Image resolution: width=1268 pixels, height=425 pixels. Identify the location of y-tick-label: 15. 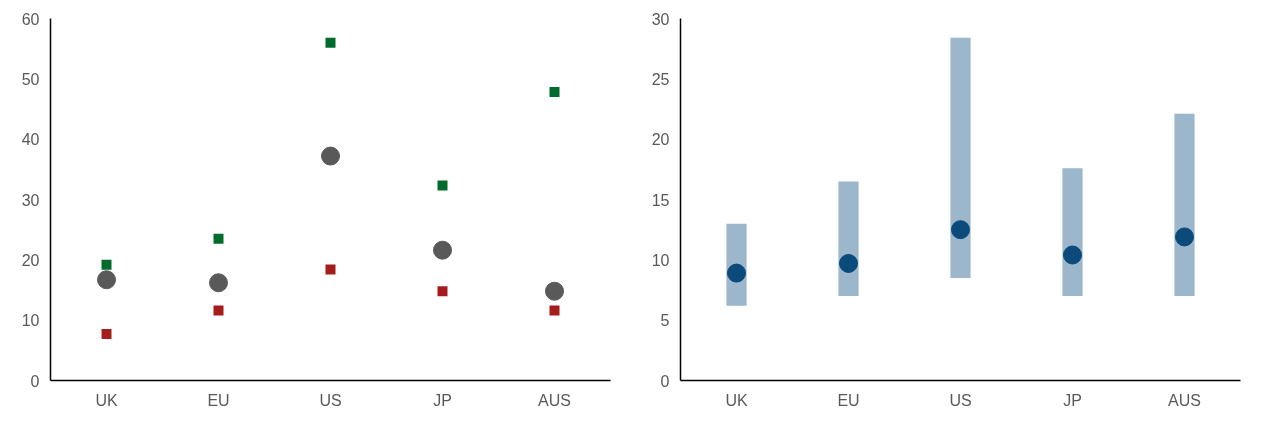
(660, 200).